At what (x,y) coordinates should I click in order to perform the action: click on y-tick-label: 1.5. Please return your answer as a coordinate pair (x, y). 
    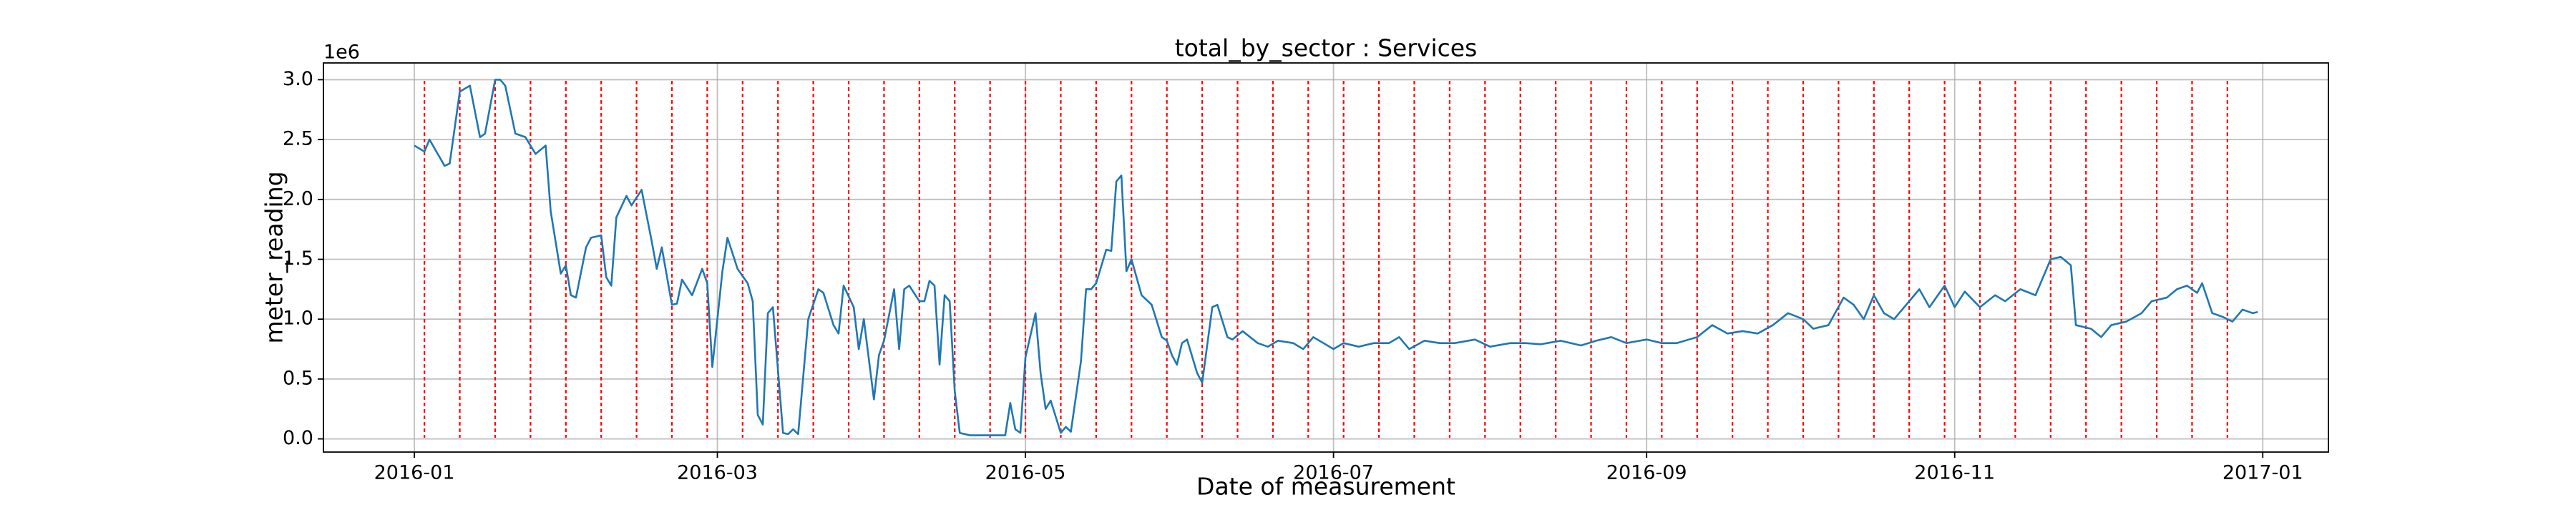
    Looking at the image, I should click on (298, 258).